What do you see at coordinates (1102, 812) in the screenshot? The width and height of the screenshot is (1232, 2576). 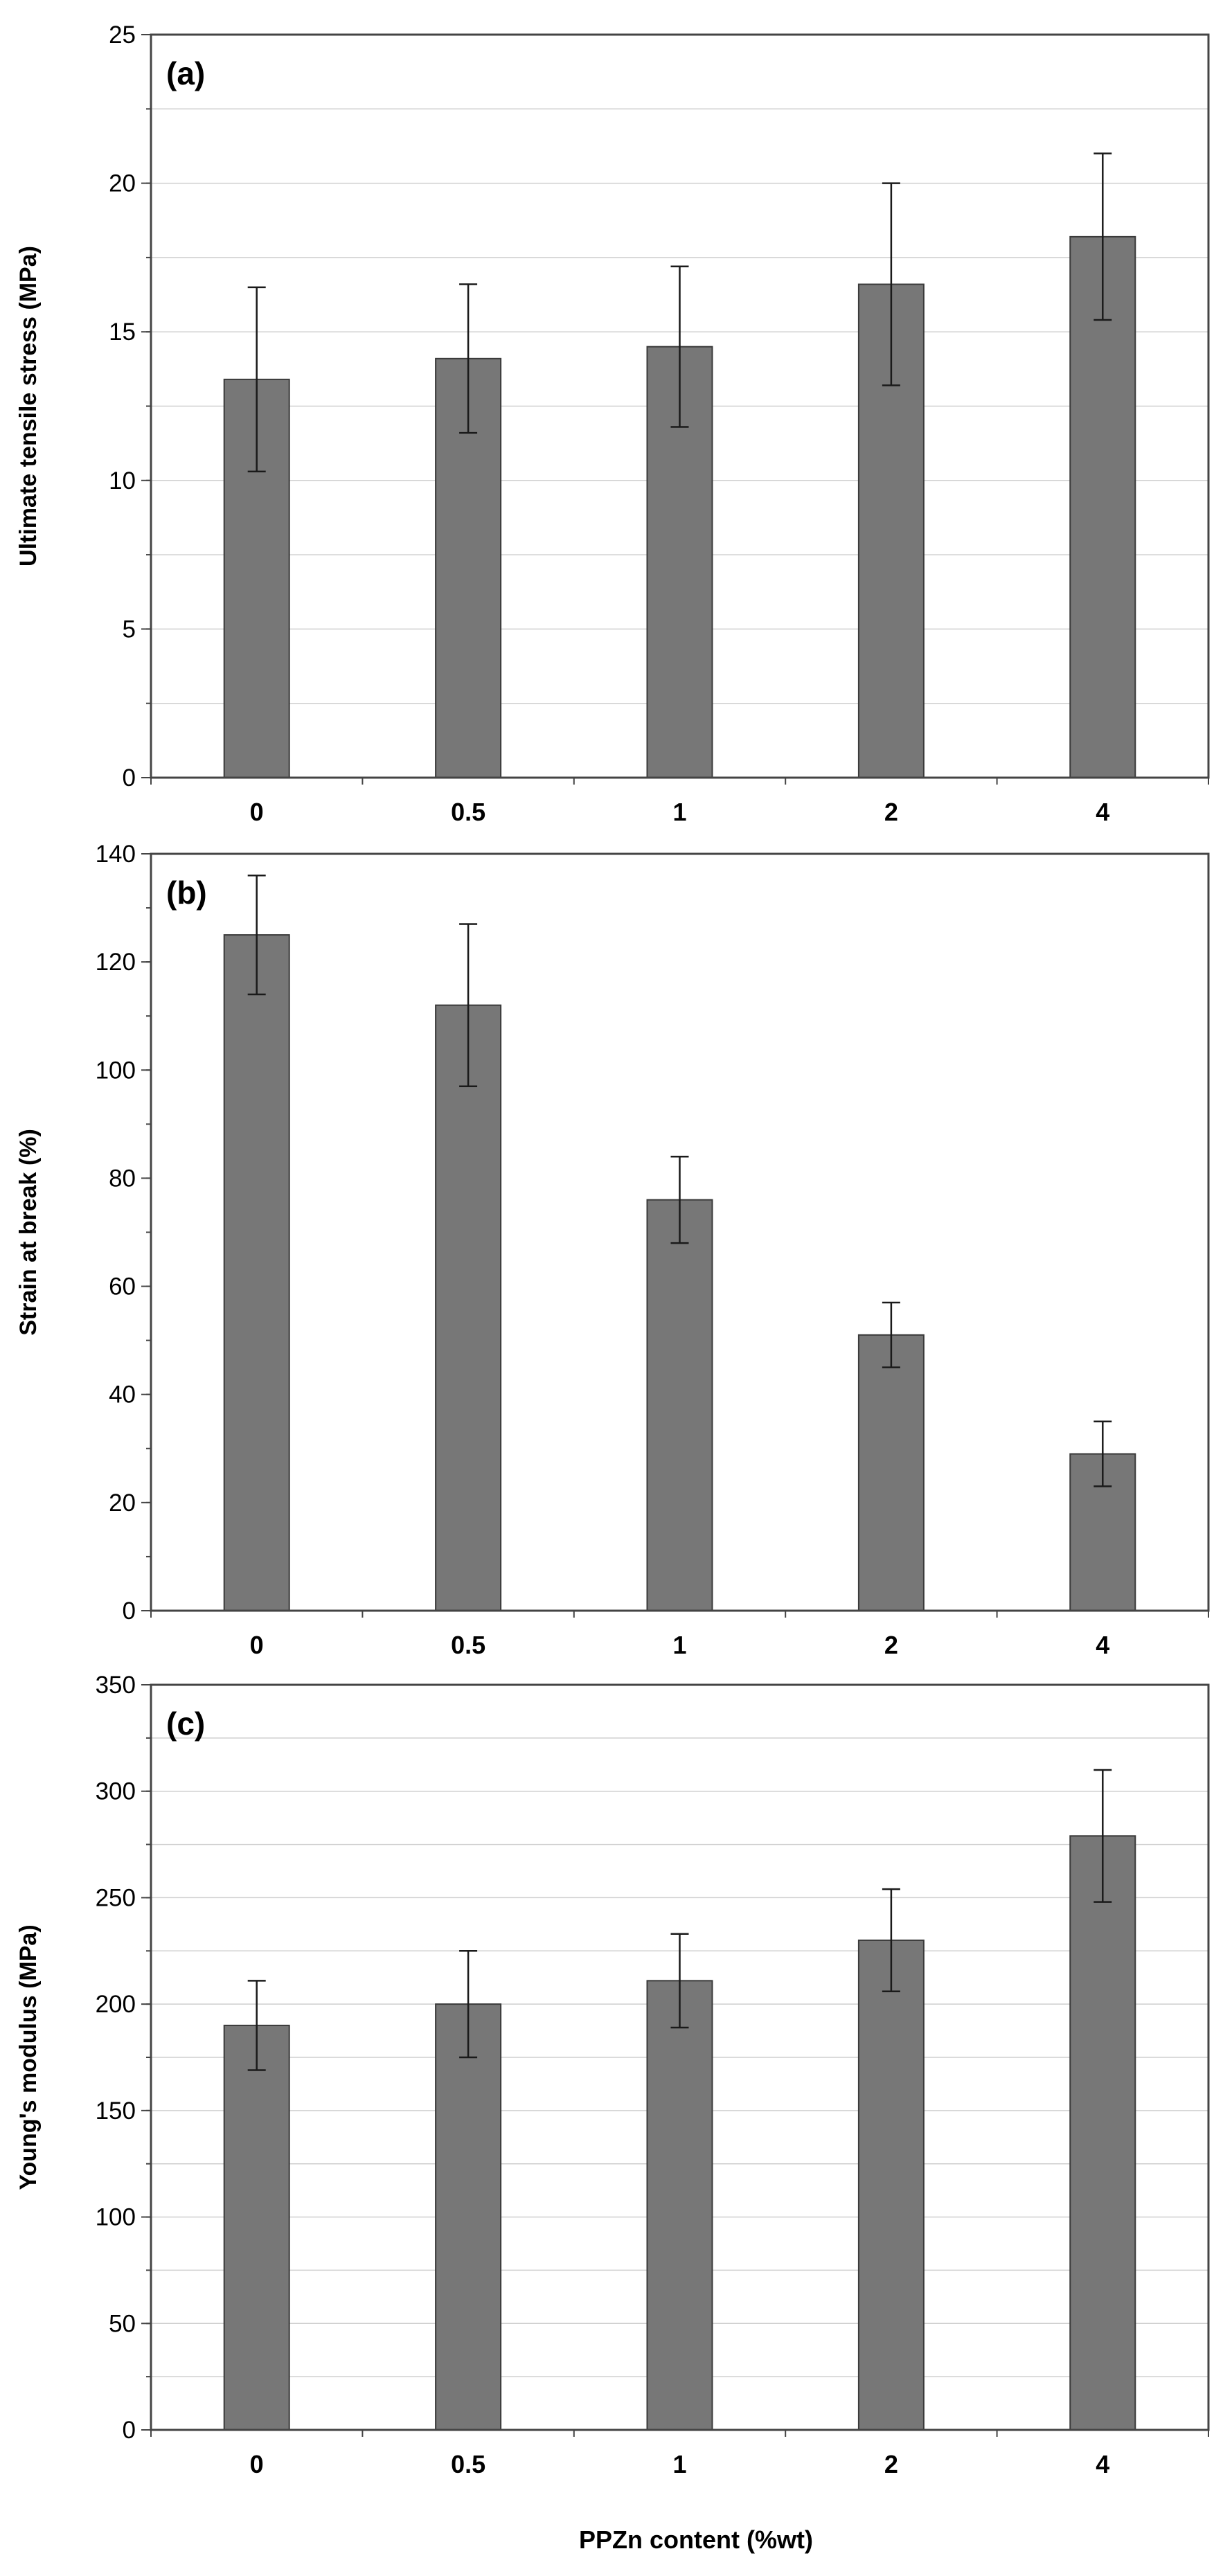 I see `x-tick-label-a: 4` at bounding box center [1102, 812].